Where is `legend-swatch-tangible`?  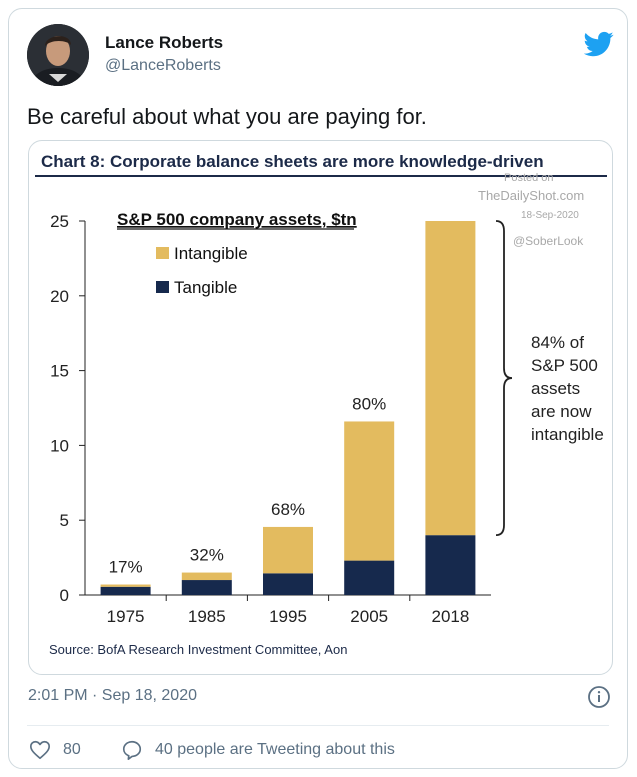 legend-swatch-tangible is located at coordinates (162, 287).